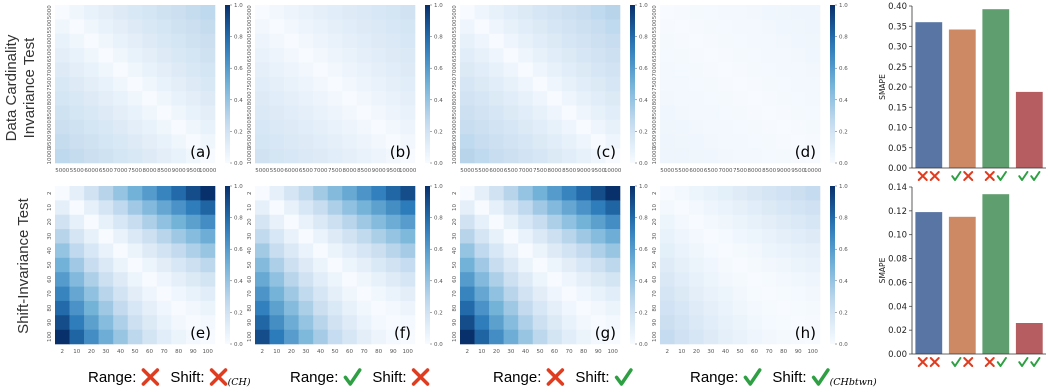 This screenshot has height=392, width=1048. Describe the element at coordinates (555, 377) in the screenshot. I see `caption-range-cross-icon` at that location.